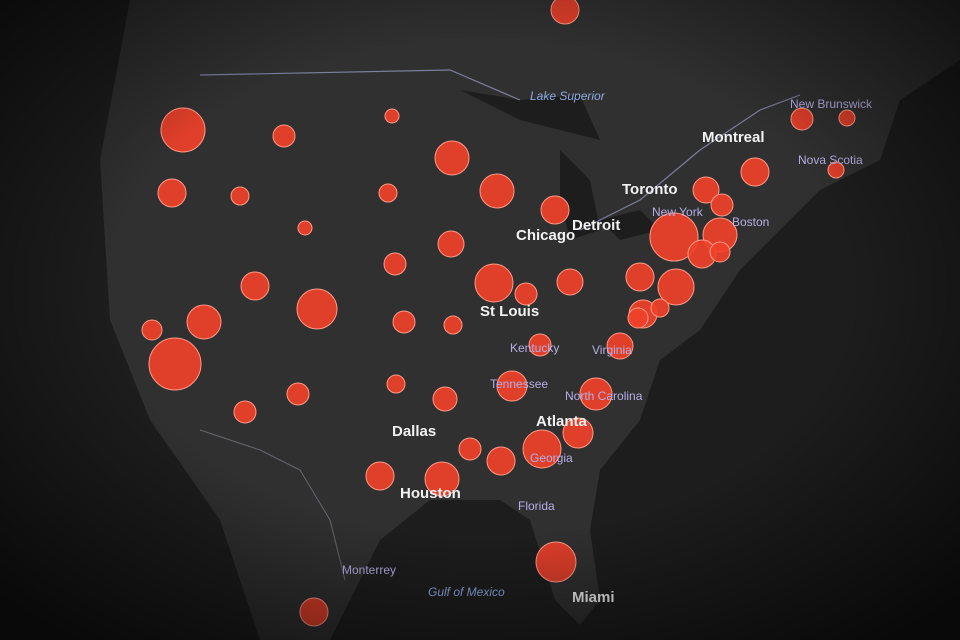 The image size is (960, 640). Describe the element at coordinates (561, 421) in the screenshot. I see `city-label: Atlanta` at that location.